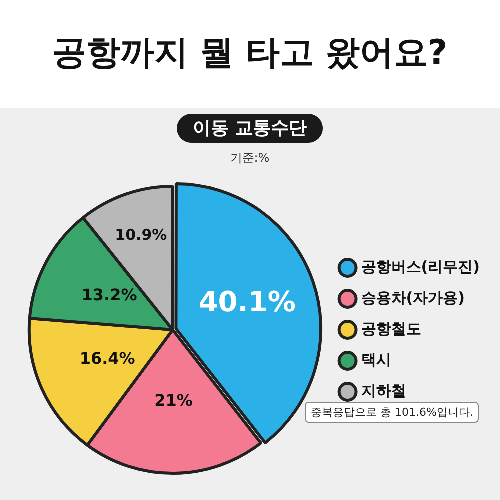 This screenshot has width=500, height=500. Describe the element at coordinates (376, 359) in the screenshot. I see `legend-label: 택시` at that location.